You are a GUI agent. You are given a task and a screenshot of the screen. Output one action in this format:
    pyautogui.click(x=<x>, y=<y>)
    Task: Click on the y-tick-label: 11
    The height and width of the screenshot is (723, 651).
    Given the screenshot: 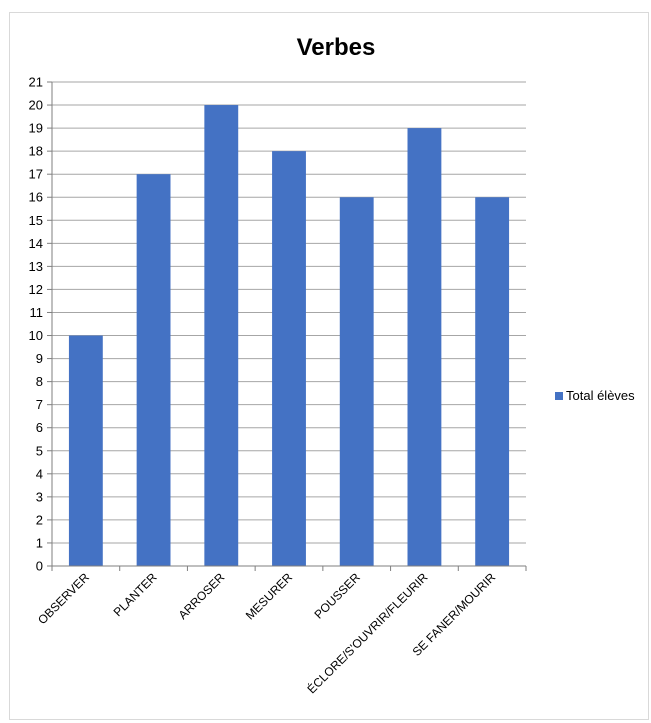 What is the action you would take?
    pyautogui.click(x=37, y=312)
    